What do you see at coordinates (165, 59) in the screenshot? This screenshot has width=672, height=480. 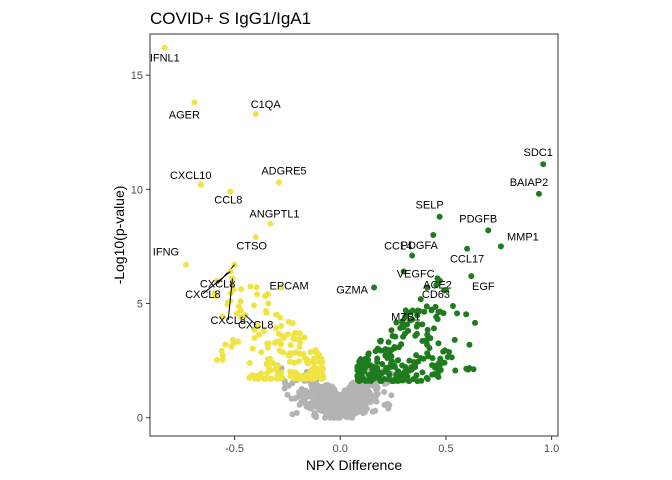 I see `point-label: IFNL1` at bounding box center [165, 59].